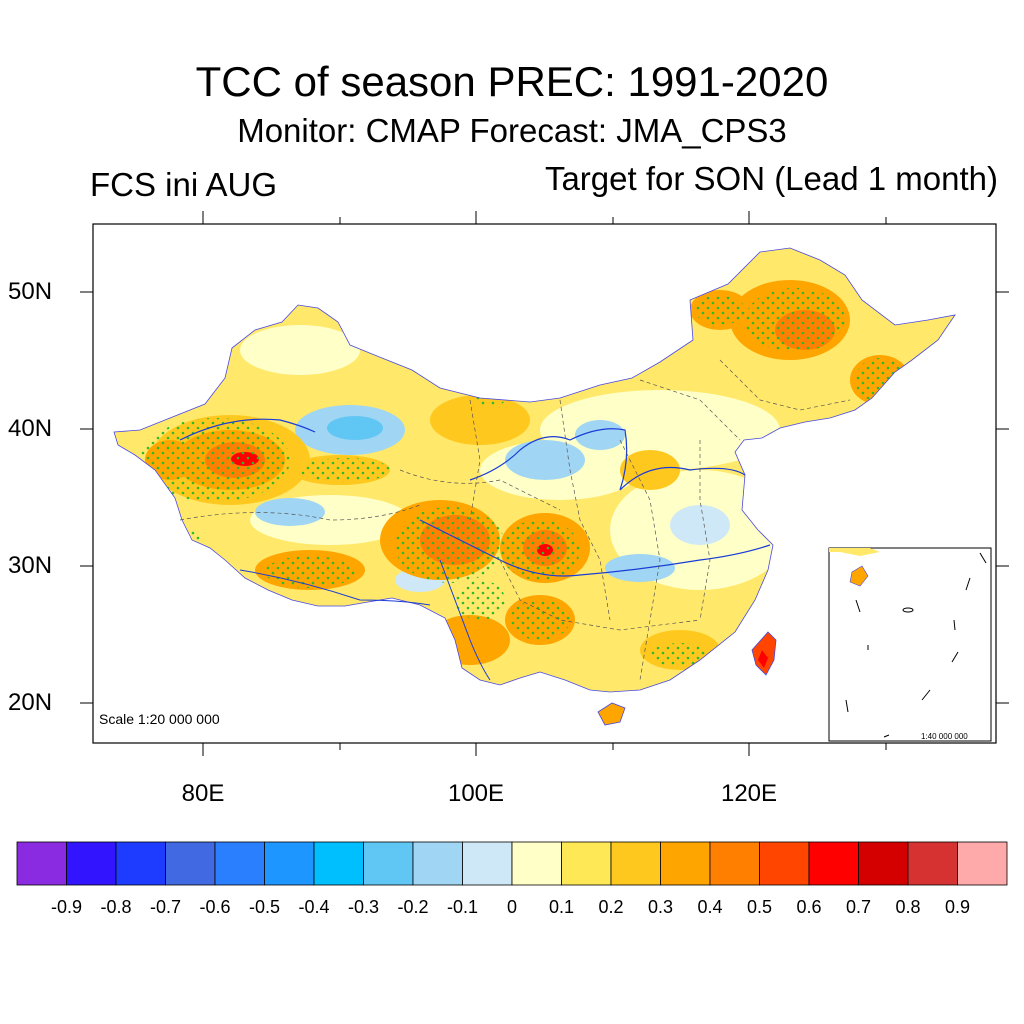 The image size is (1024, 1024). What do you see at coordinates (511, 907) in the screenshot?
I see `colorbar-tick-label: 0` at bounding box center [511, 907].